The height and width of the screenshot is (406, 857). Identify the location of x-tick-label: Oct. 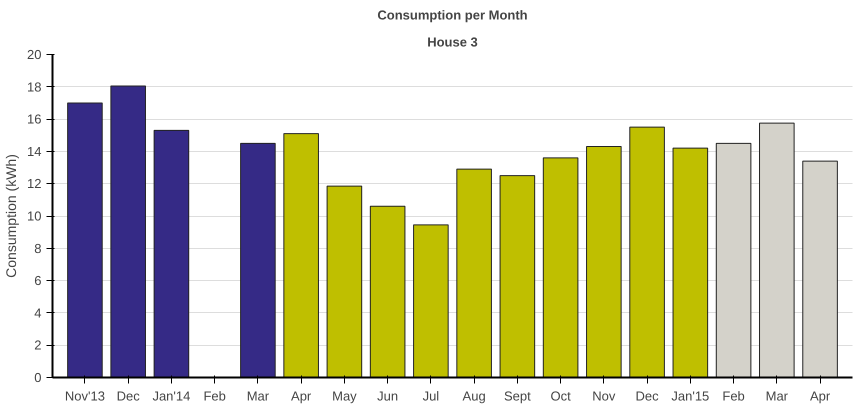
(561, 396).